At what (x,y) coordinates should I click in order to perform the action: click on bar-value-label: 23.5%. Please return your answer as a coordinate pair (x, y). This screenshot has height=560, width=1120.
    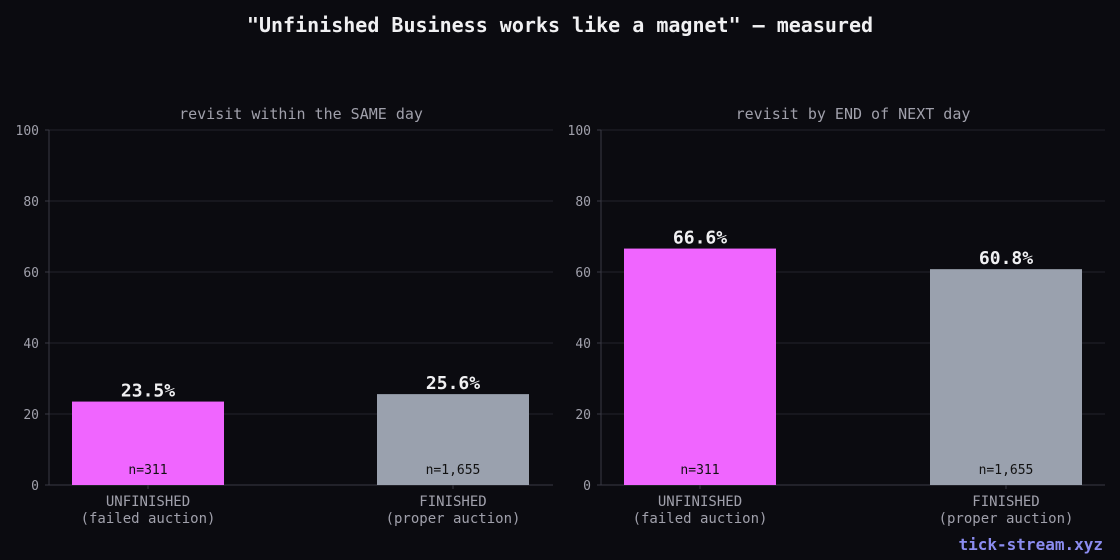
    Looking at the image, I should click on (148, 391).